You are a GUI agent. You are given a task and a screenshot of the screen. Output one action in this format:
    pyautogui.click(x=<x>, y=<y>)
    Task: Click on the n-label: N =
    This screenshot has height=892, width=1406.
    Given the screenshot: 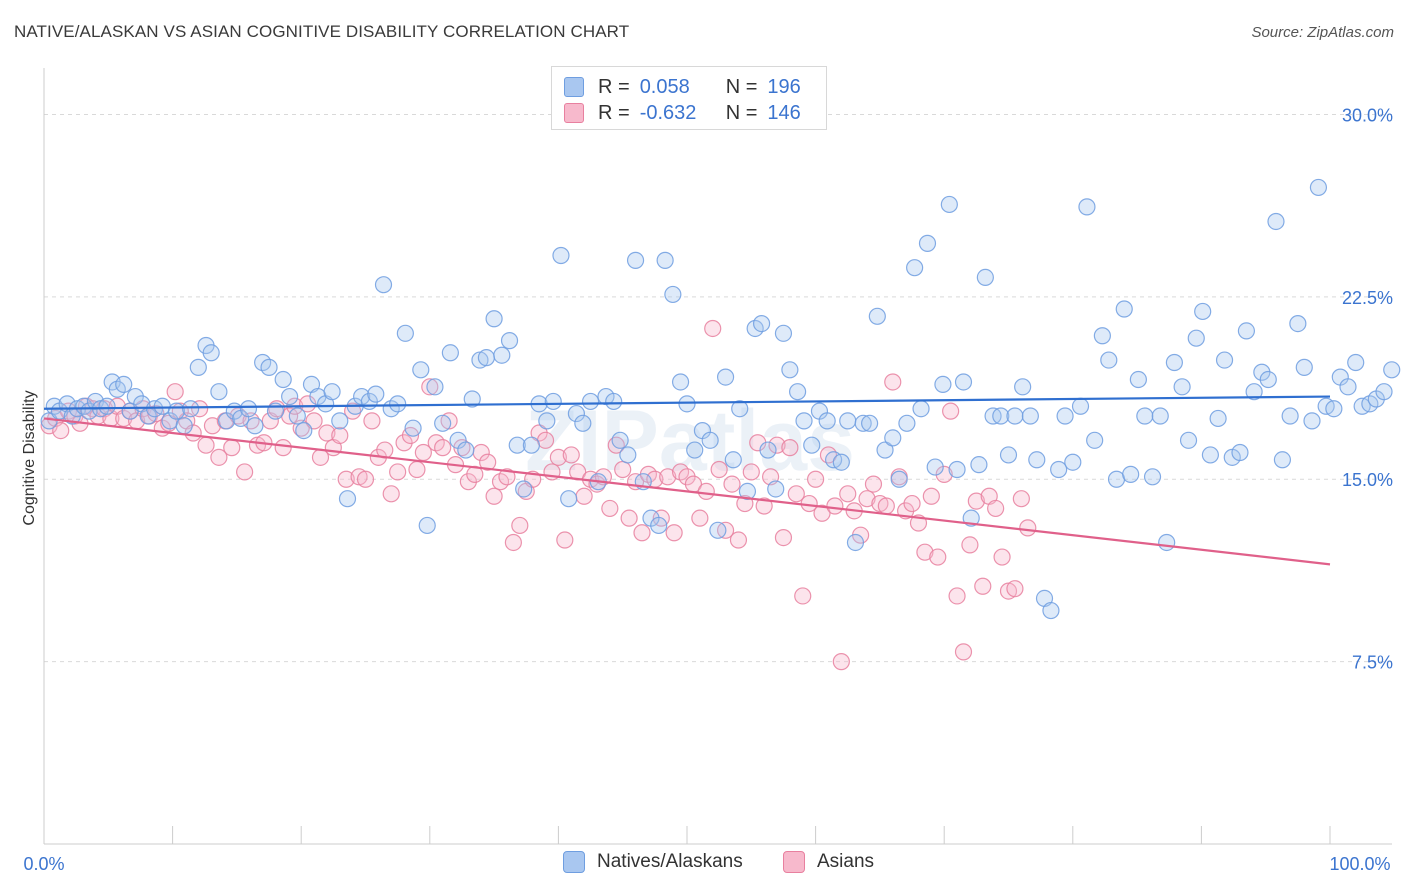 What is the action you would take?
    pyautogui.click(x=741, y=86)
    